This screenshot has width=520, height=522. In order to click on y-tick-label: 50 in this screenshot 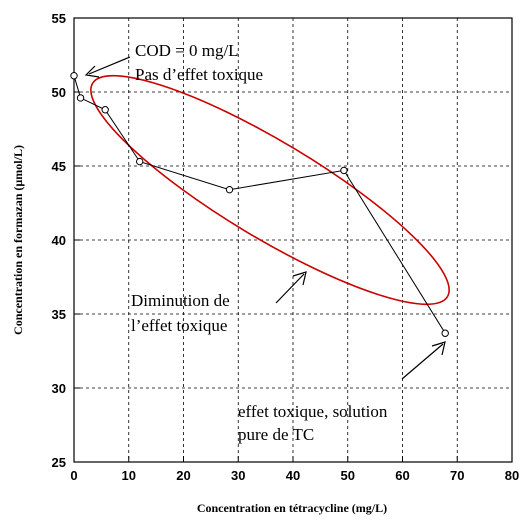, I will do `click(59, 92)`.